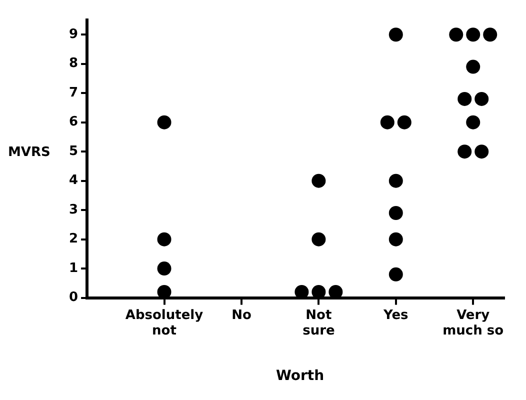 The image size is (526, 400). I want to click on y-tick-label: 8, so click(73, 64).